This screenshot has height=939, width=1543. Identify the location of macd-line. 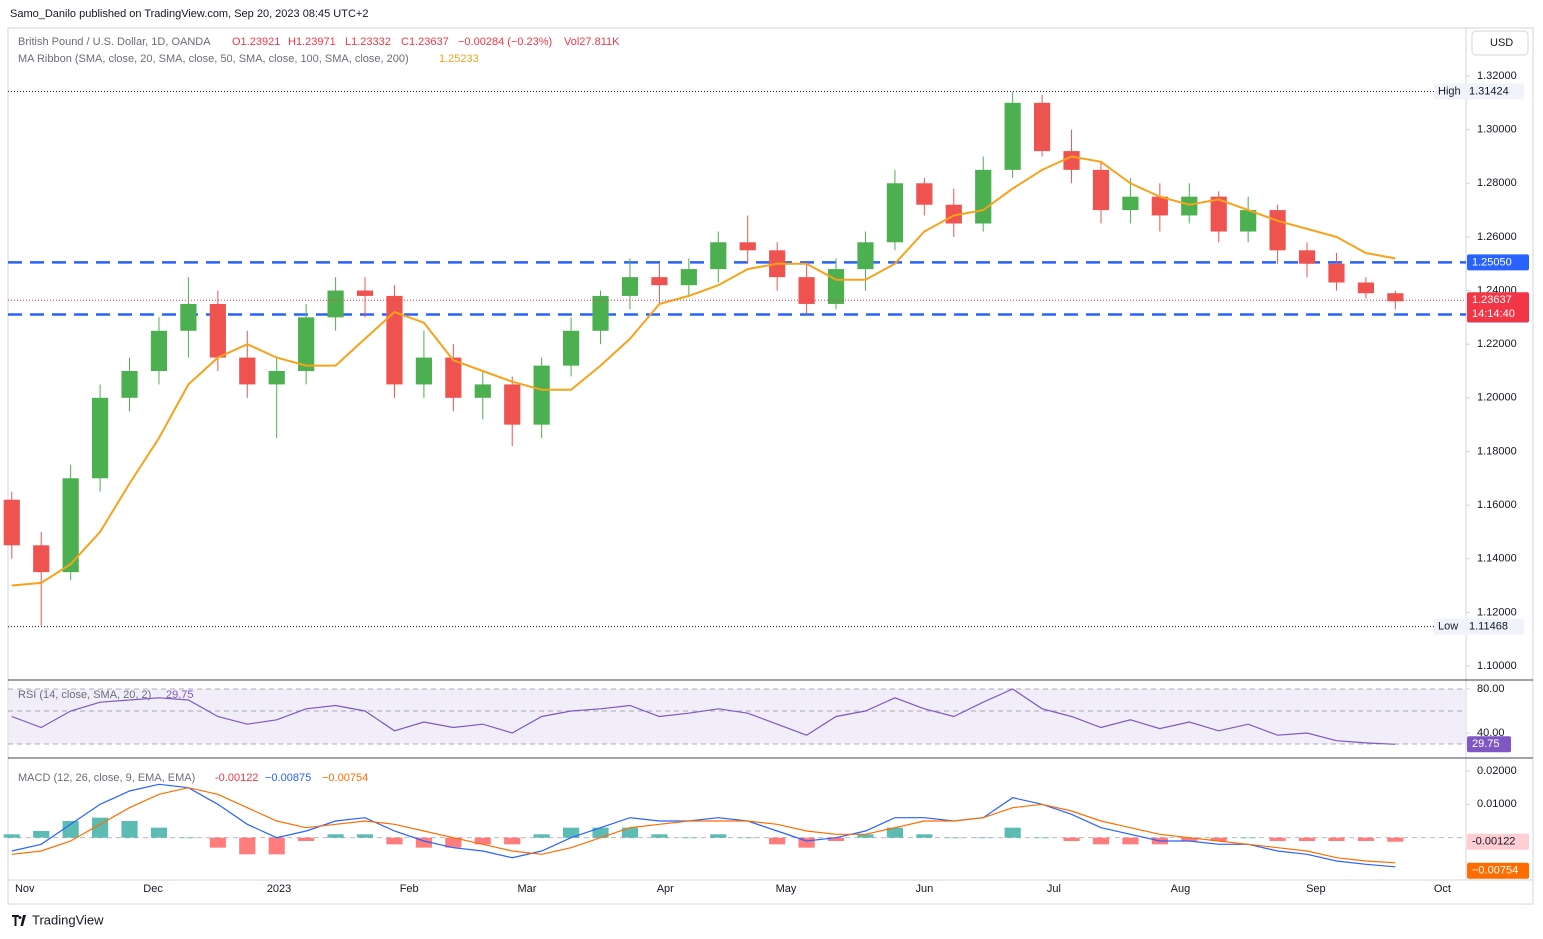
(703, 825).